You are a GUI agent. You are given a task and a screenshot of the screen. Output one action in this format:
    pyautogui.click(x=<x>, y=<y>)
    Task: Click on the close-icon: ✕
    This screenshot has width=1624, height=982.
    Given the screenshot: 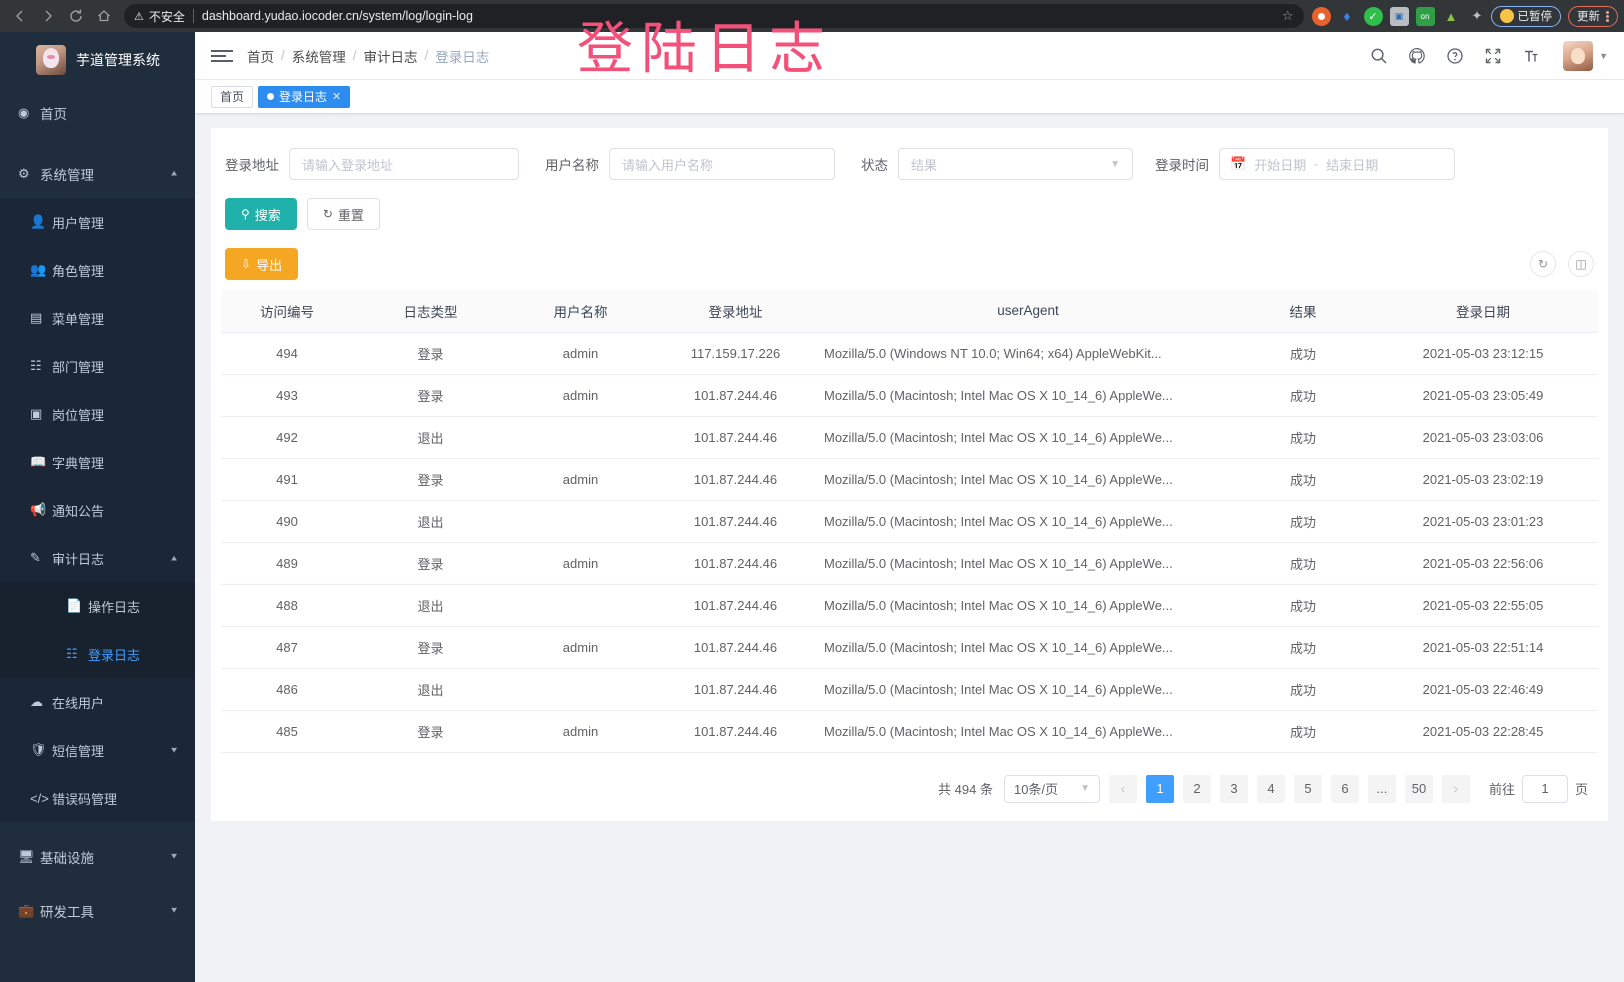 What is the action you would take?
    pyautogui.click(x=337, y=97)
    